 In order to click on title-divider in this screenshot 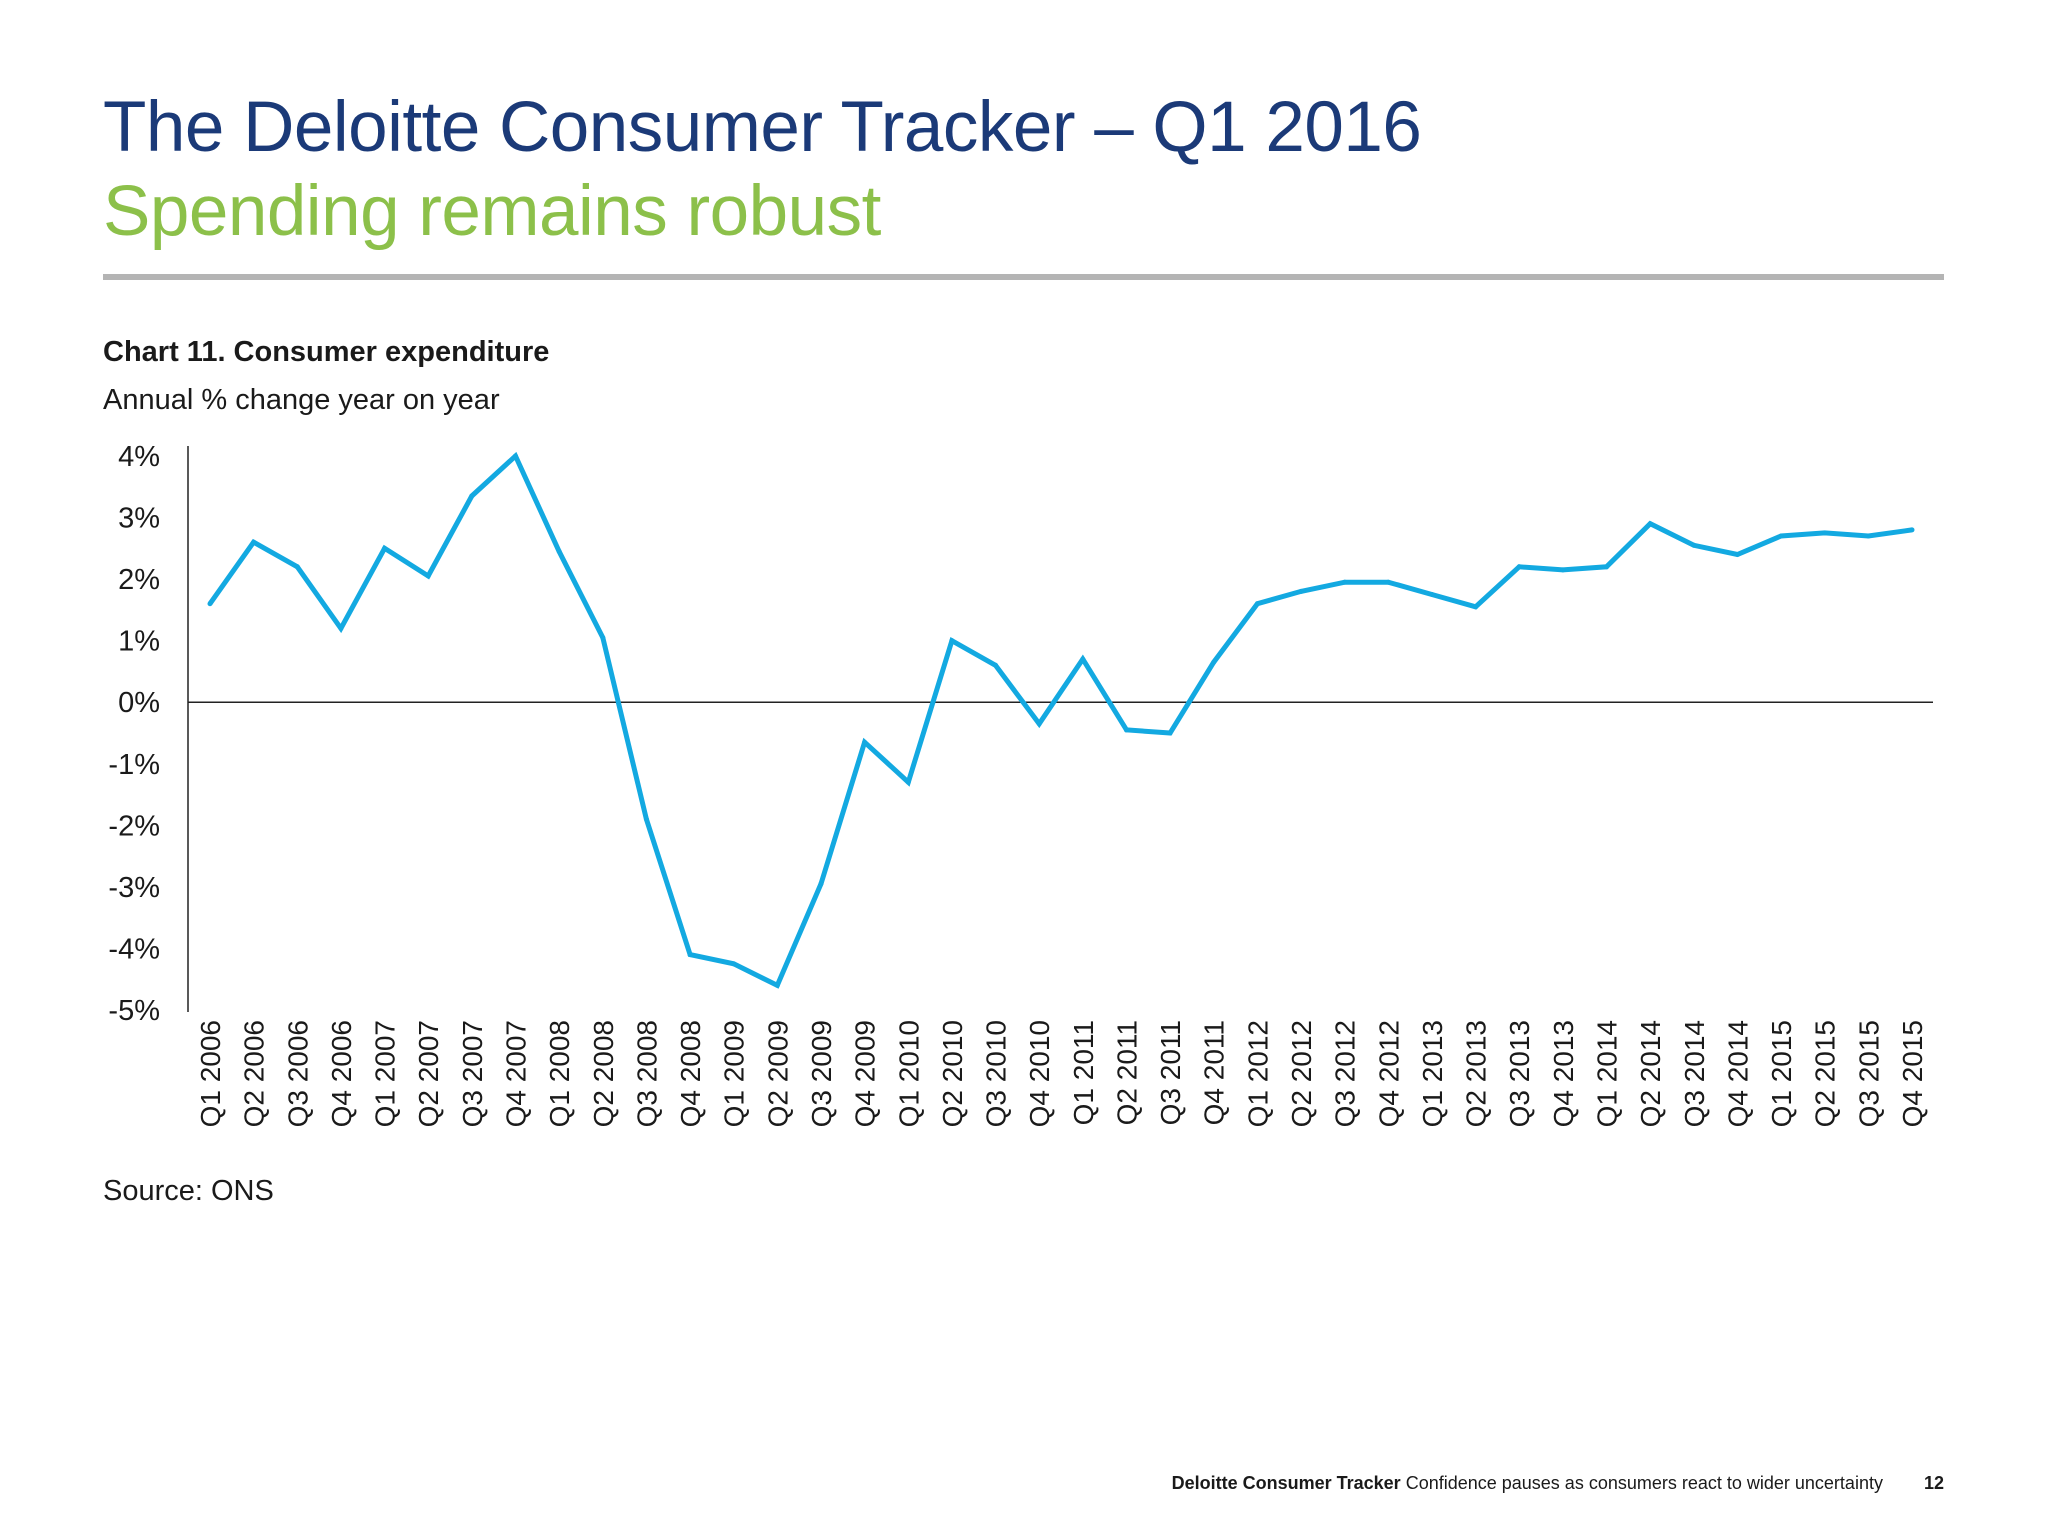, I will do `click(1023, 277)`.